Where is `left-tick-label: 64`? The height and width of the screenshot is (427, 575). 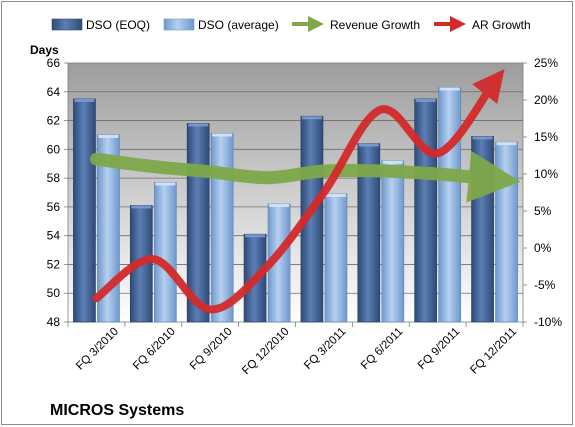
left-tick-label: 64 is located at coordinates (54, 92).